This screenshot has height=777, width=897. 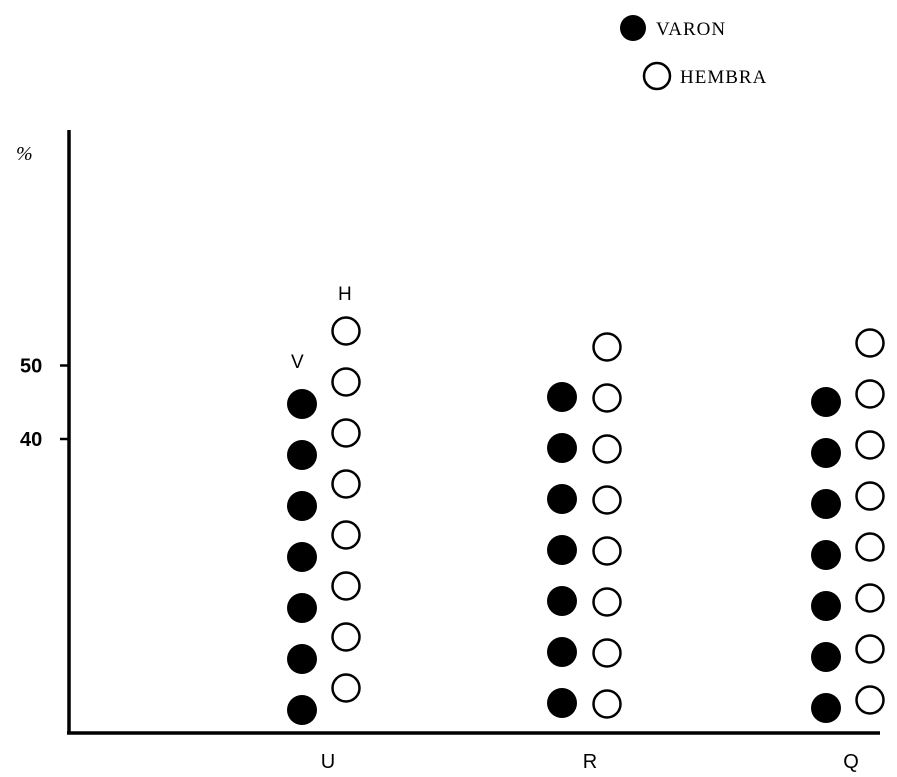 What do you see at coordinates (657, 76) in the screenshot?
I see `legend-marker-hembra` at bounding box center [657, 76].